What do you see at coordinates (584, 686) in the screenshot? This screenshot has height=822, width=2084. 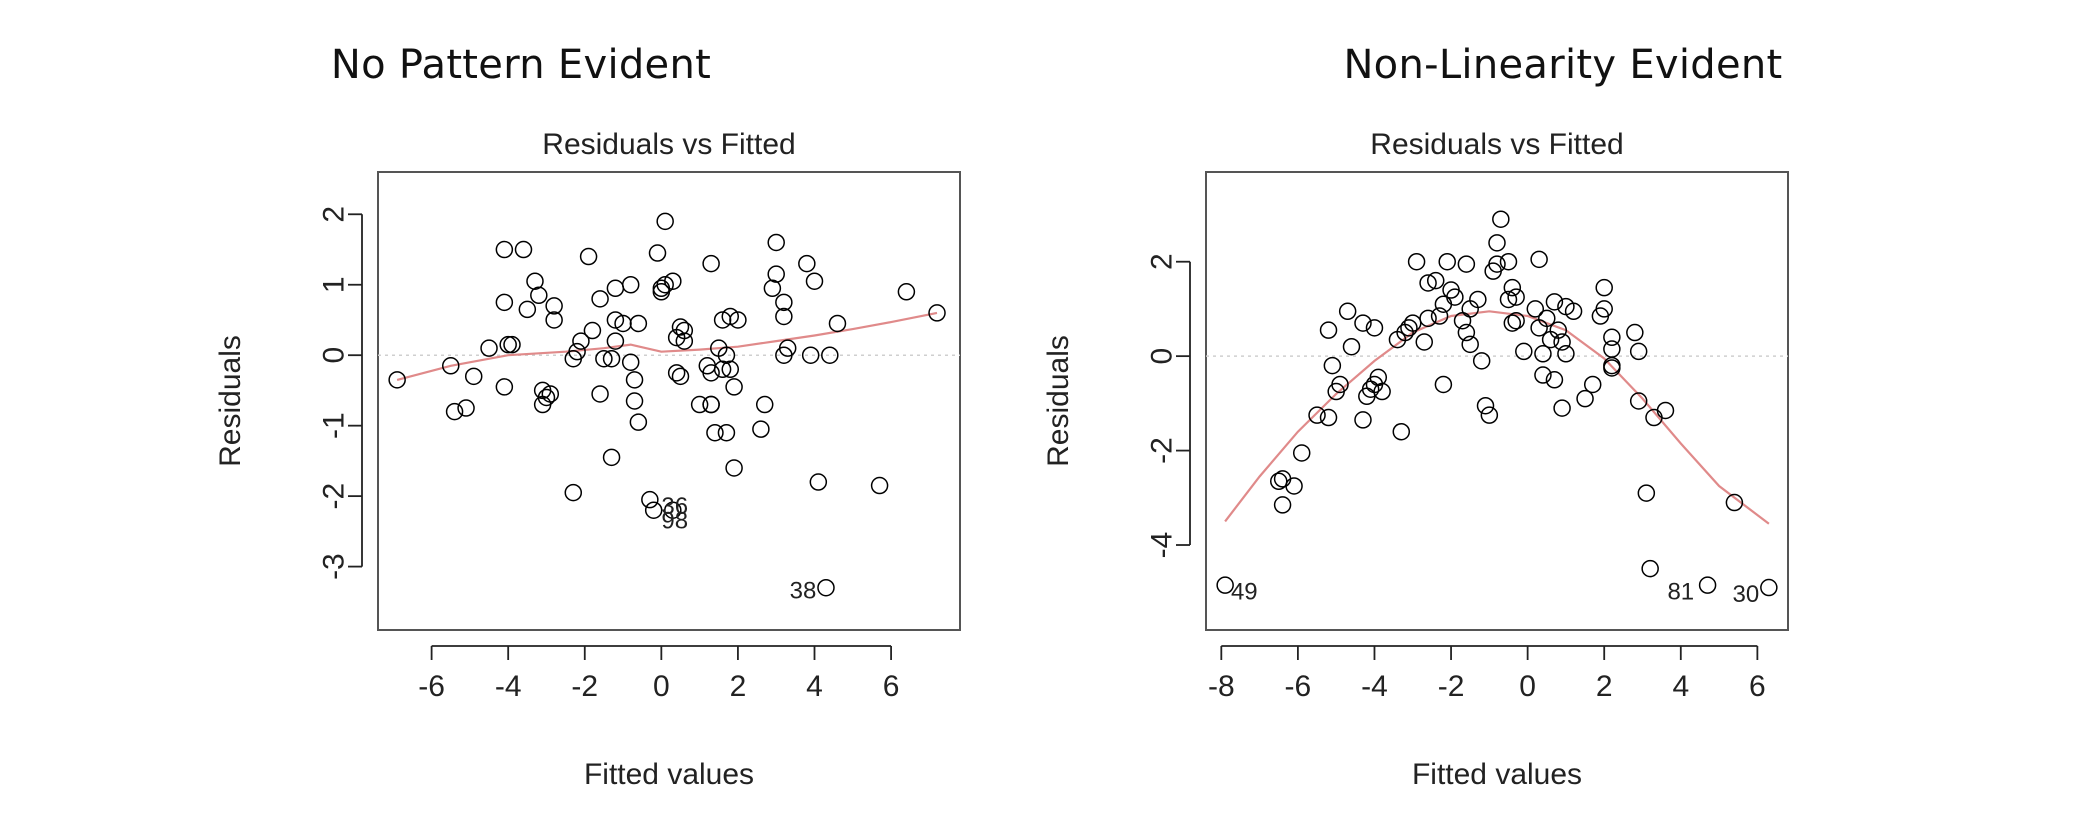 I see `x-tick-label: -2` at bounding box center [584, 686].